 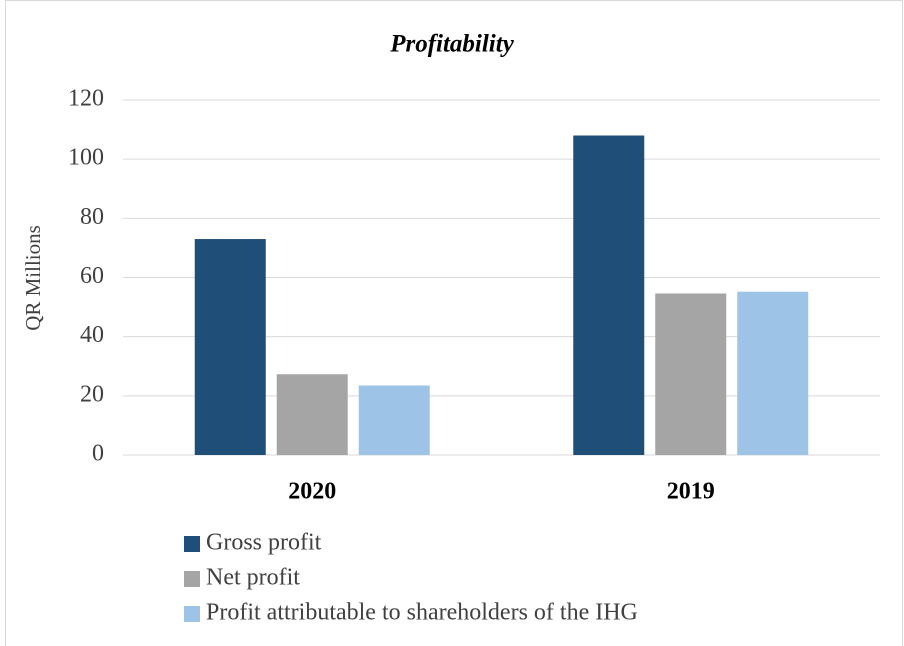 I want to click on x-tick-label: 2020, so click(x=312, y=492).